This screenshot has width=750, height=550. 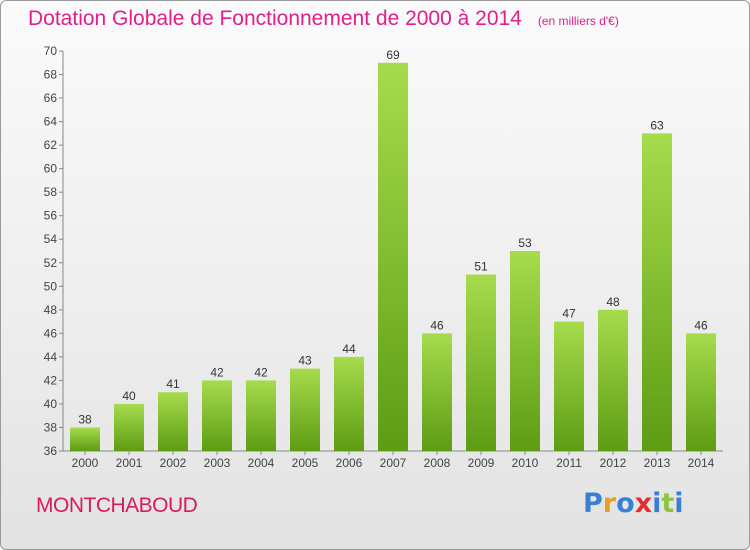 What do you see at coordinates (609, 503) in the screenshot?
I see `logo-letter: r` at bounding box center [609, 503].